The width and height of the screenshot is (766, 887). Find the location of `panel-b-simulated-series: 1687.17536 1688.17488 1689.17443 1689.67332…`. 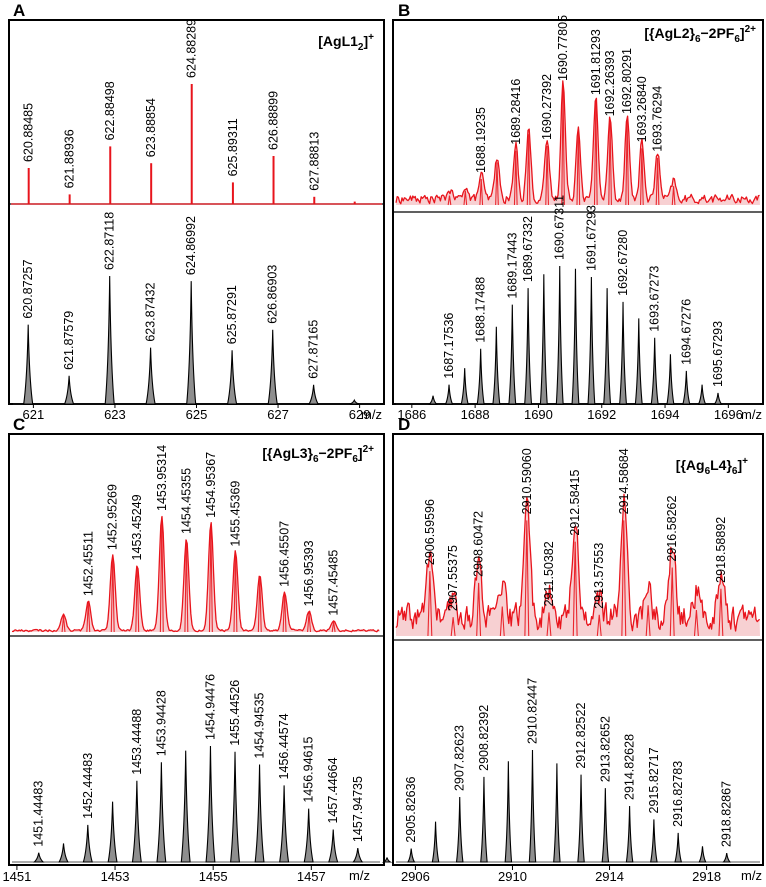

panel-b-simulated-series: 1687.17536 1688.17488 1689.17443 1689.67332… is located at coordinates (578, 300).